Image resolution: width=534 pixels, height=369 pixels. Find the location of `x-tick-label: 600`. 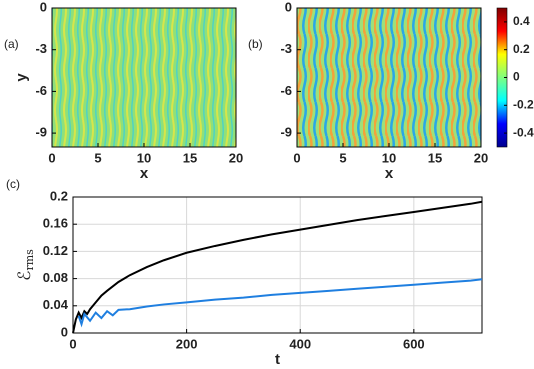

x-tick-label: 600 is located at coordinates (414, 343).